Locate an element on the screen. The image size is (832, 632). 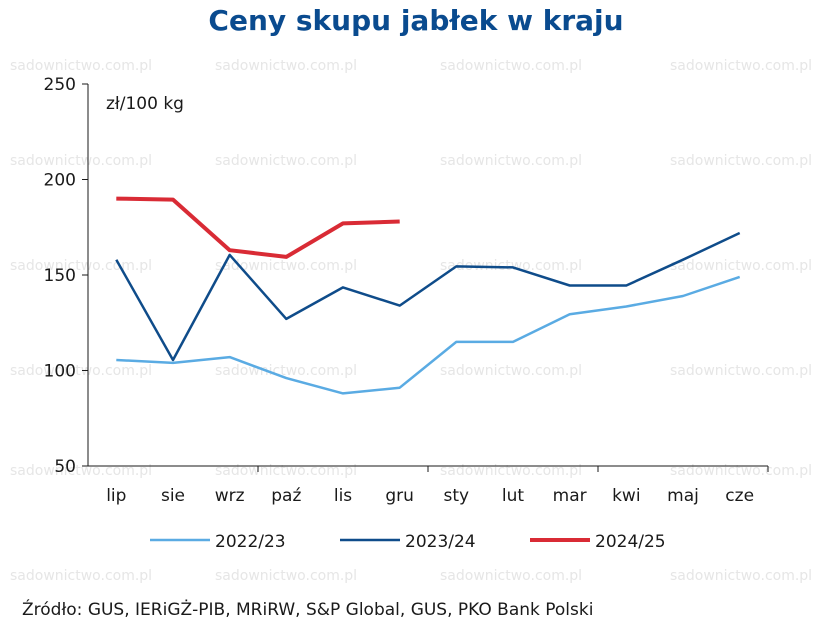
x-tick-label: gru is located at coordinates (399, 496).